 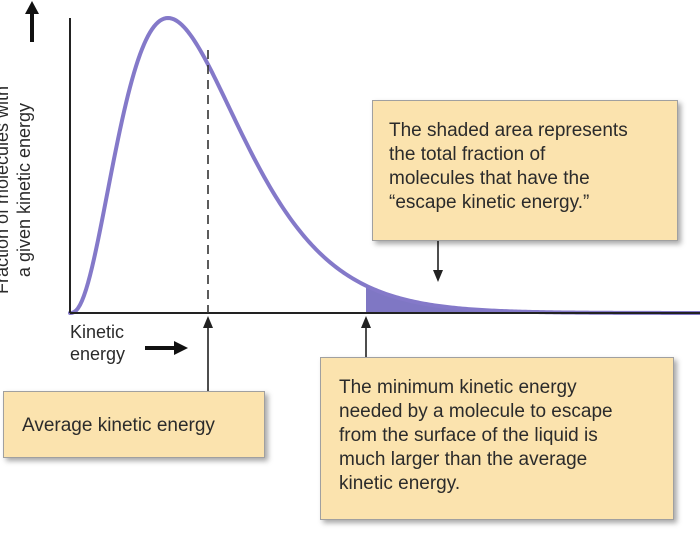 I want to click on average-energy-callout: Average kinetic energy, so click(x=134, y=424).